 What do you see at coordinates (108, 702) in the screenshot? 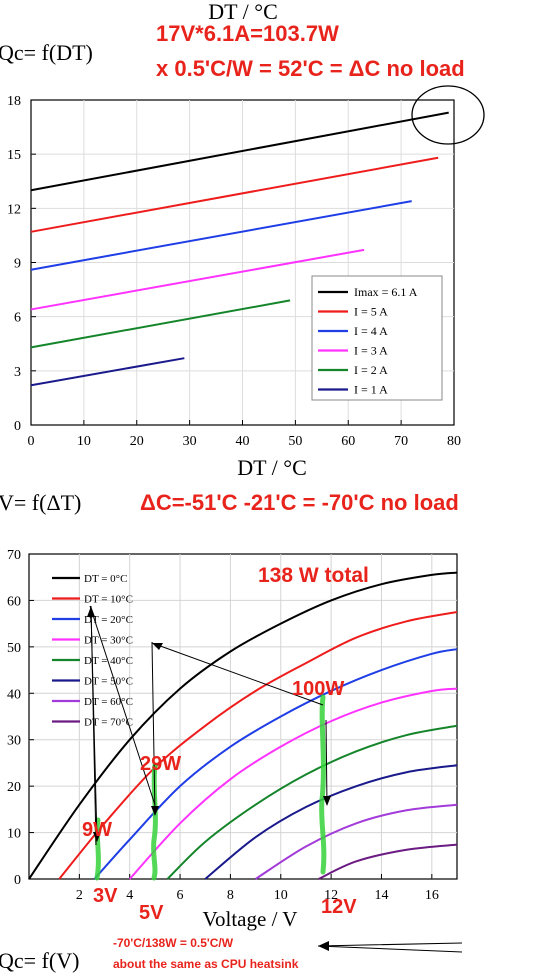
I see `chart2-legend-label: DT = 60°C` at bounding box center [108, 702].